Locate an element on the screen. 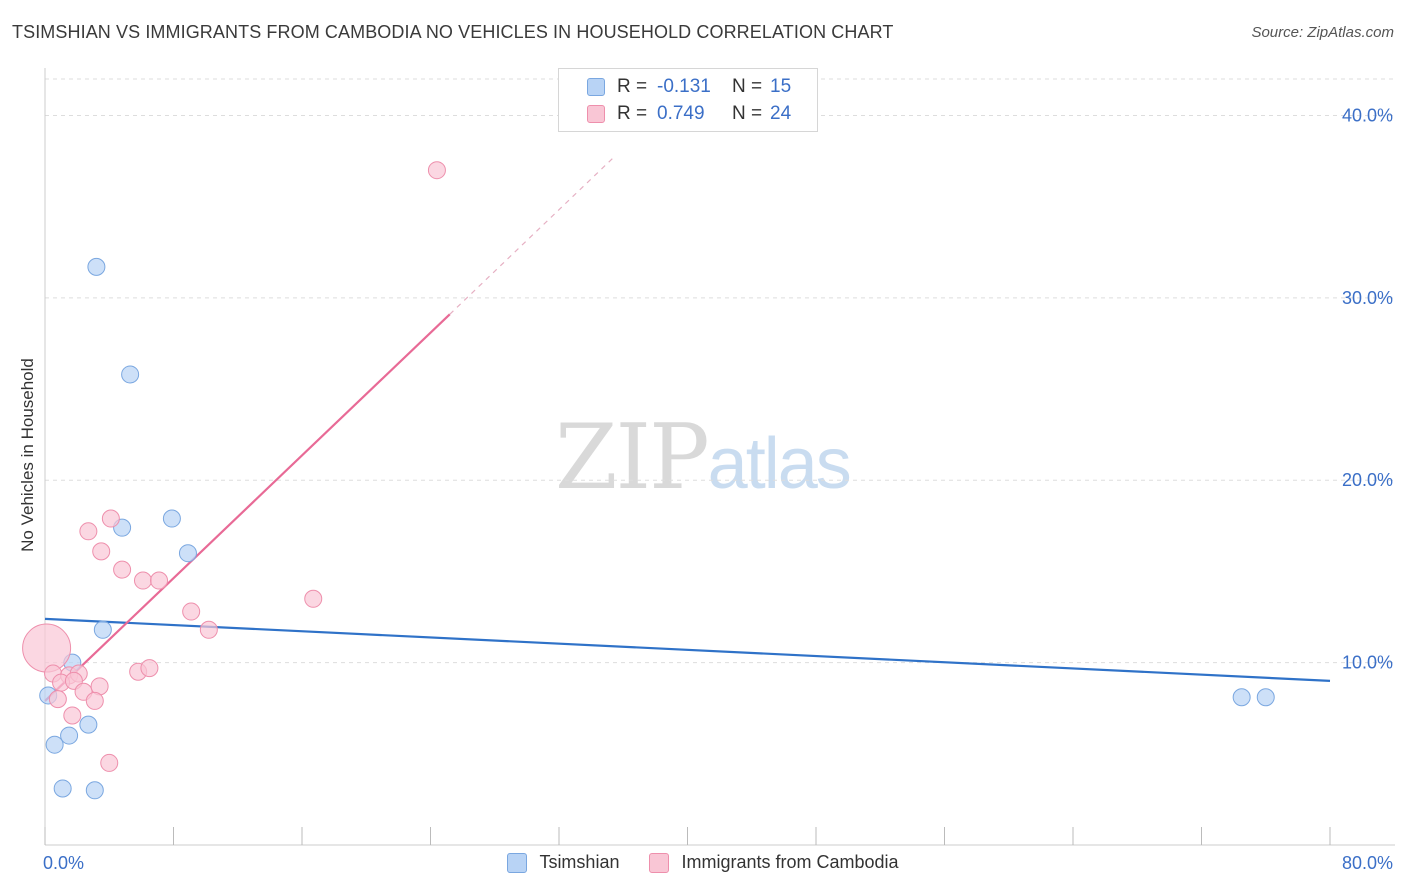 This screenshot has height=892, width=1406. legend-r-value: 0.749 is located at coordinates (681, 113).